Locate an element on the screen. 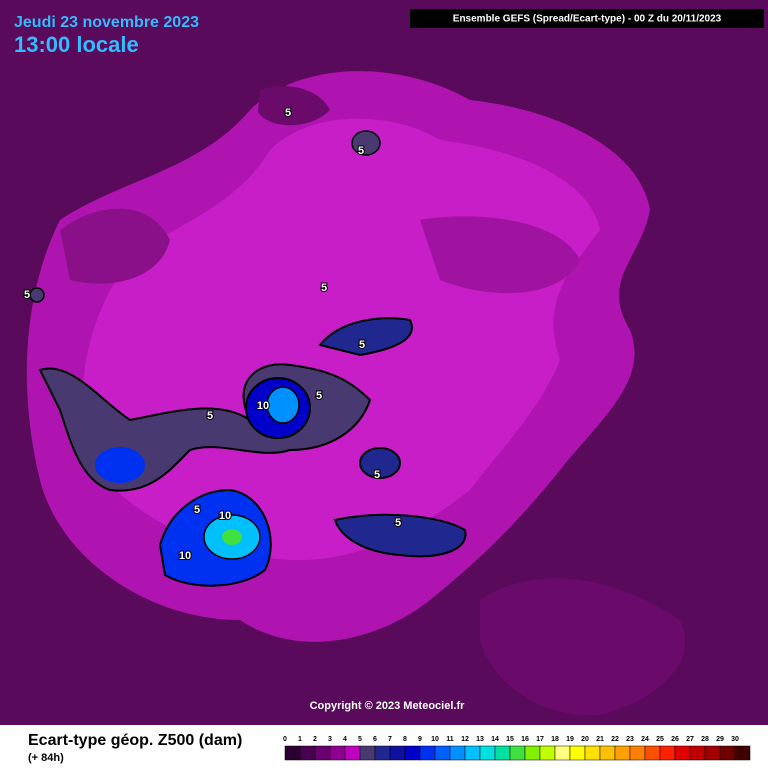 Image resolution: width=768 pixels, height=773 pixels. colorbar-label: 18 is located at coordinates (555, 739).